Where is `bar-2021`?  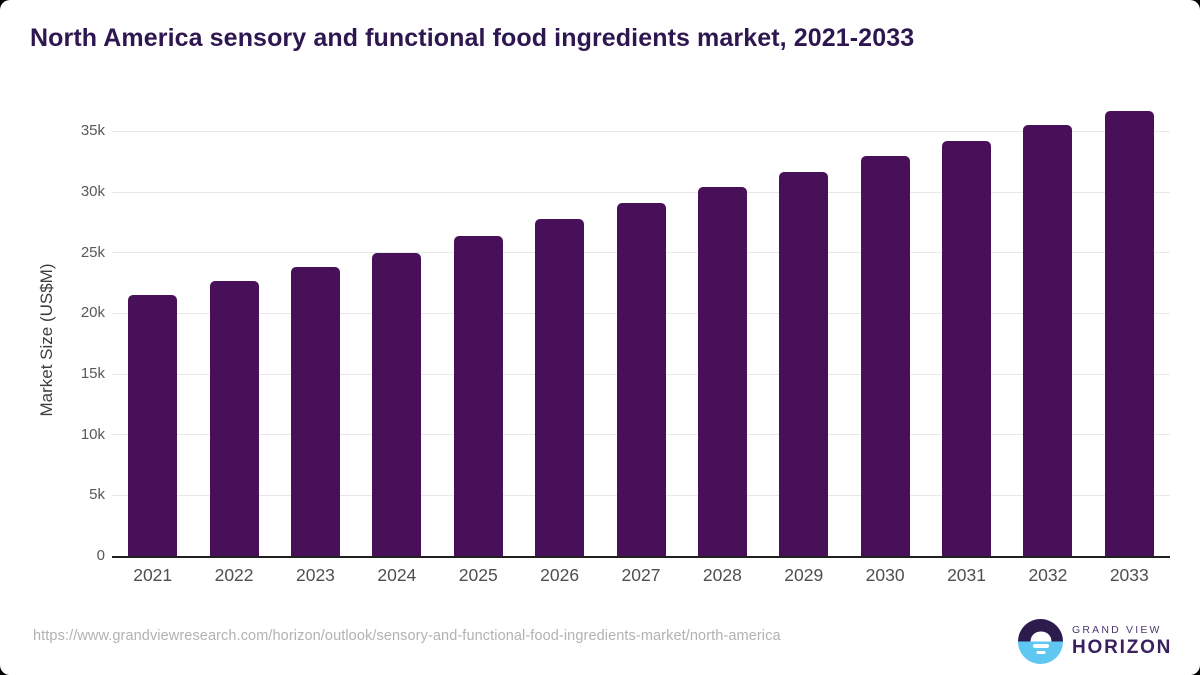 bar-2021 is located at coordinates (153, 425).